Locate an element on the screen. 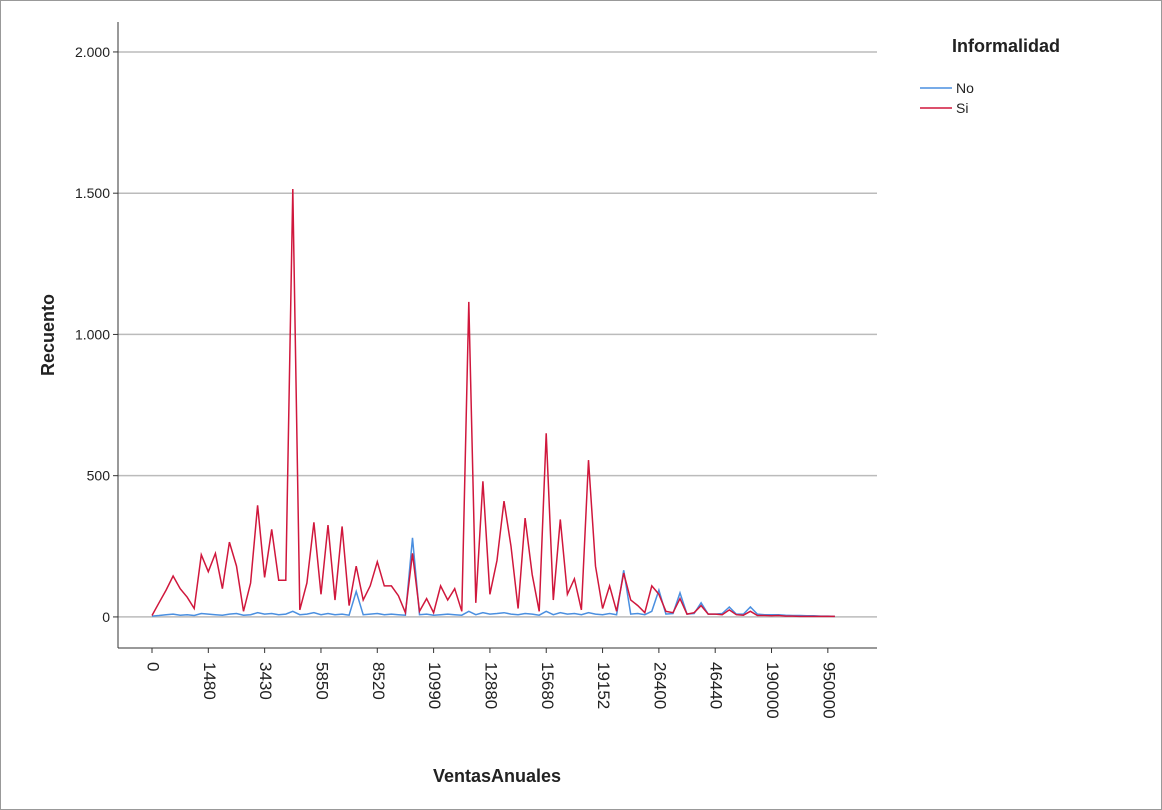  x-tick-label: 190000 is located at coordinates (772, 690).